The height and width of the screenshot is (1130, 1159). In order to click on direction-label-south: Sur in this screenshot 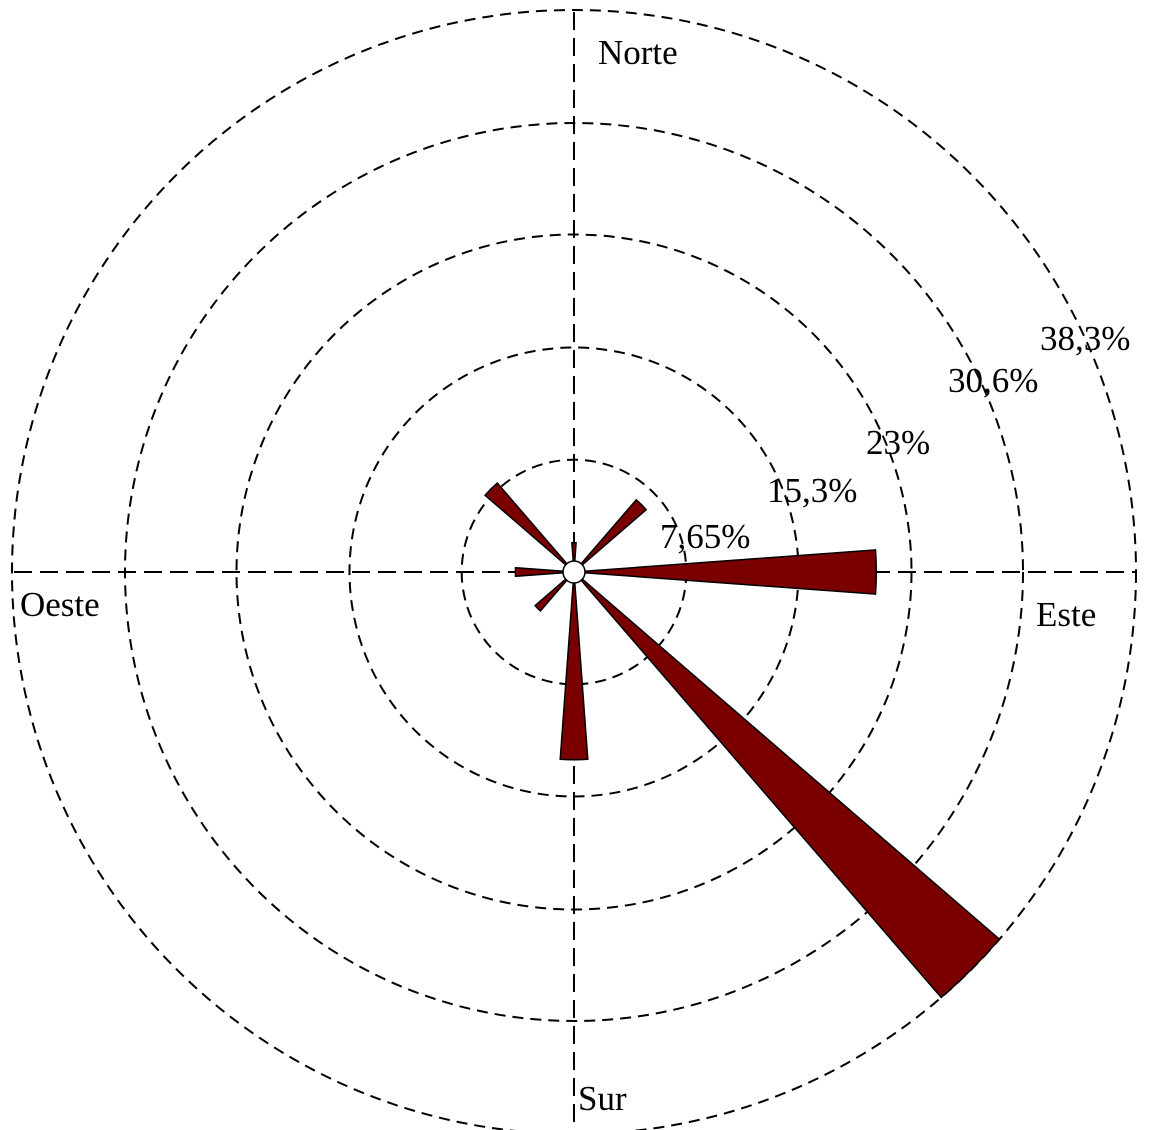, I will do `click(602, 1098)`.